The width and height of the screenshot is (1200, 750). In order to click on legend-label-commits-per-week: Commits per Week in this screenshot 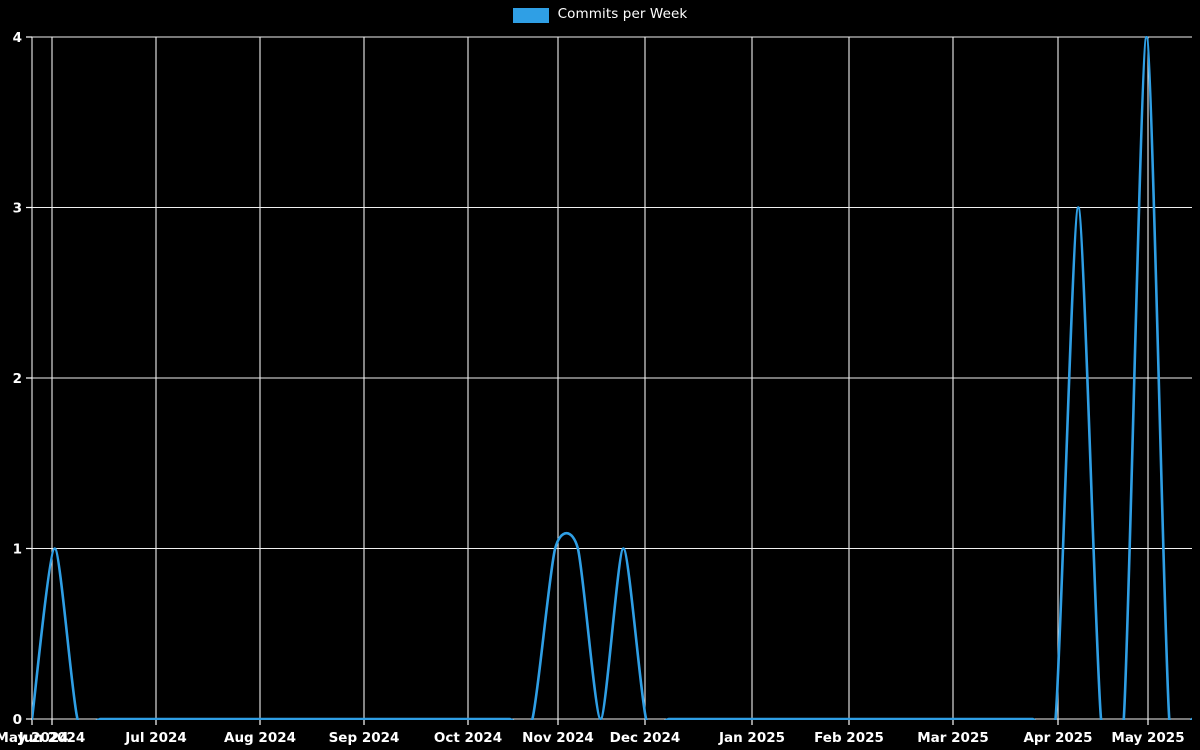, I will do `click(622, 14)`.